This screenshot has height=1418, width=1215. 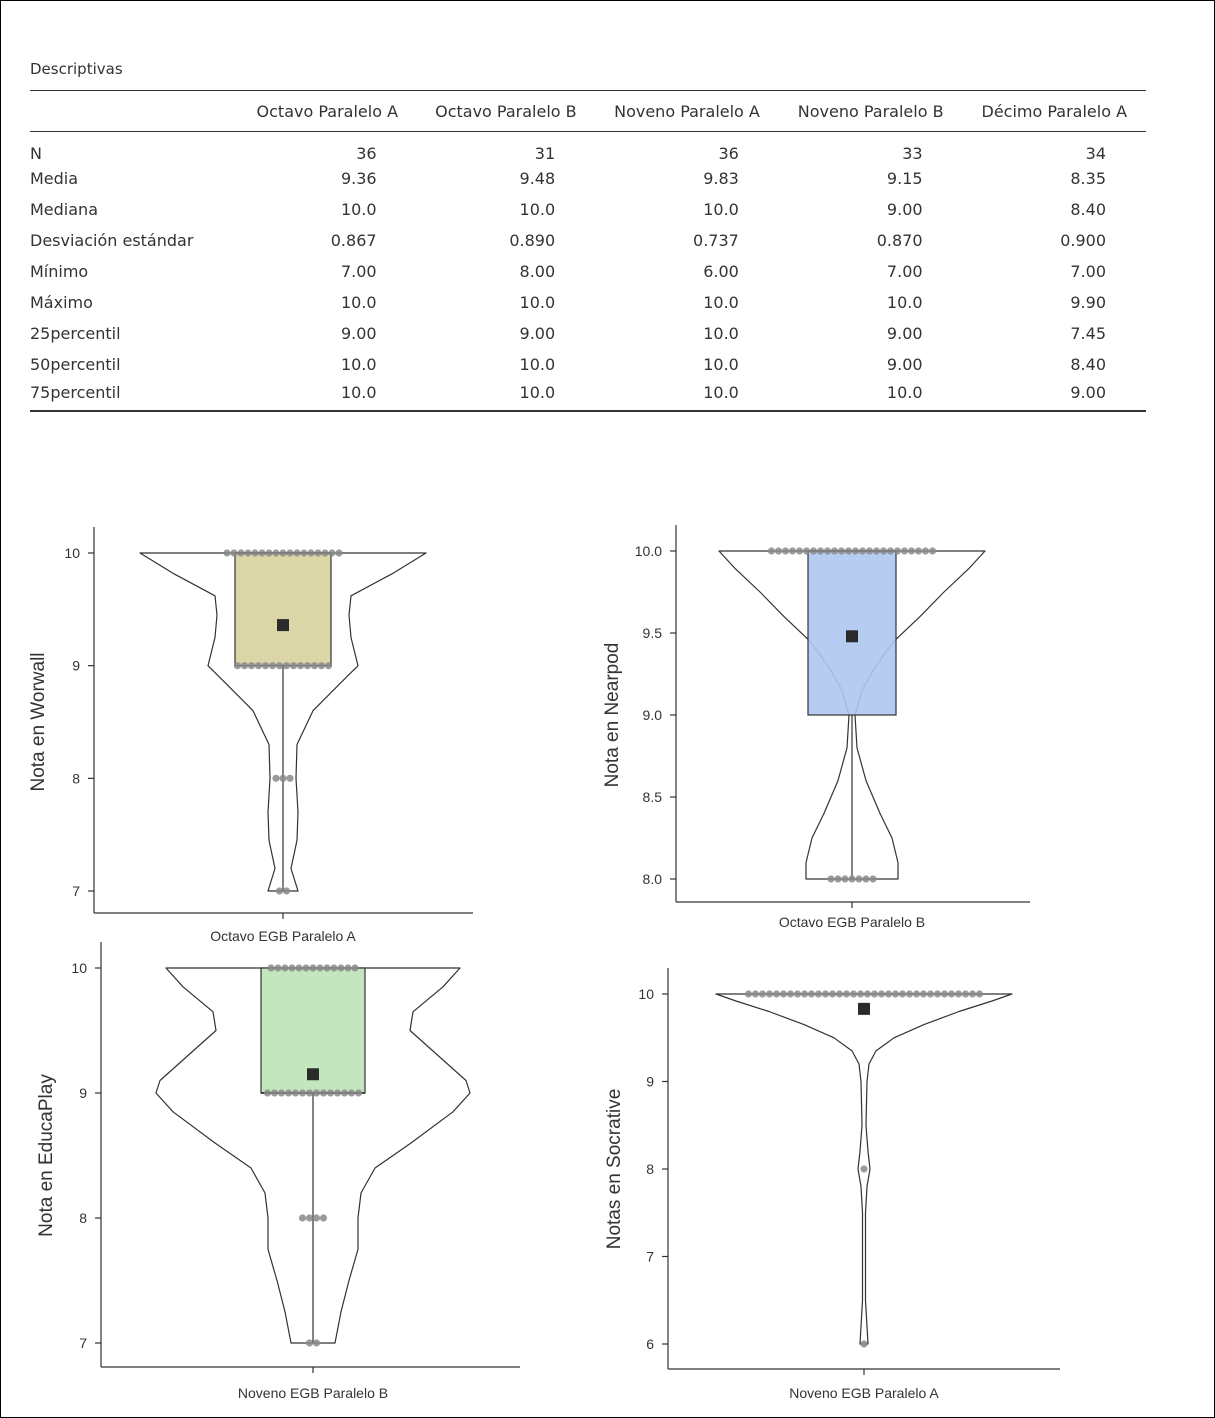 I want to click on y-tick-label: 8, so click(x=76, y=778).